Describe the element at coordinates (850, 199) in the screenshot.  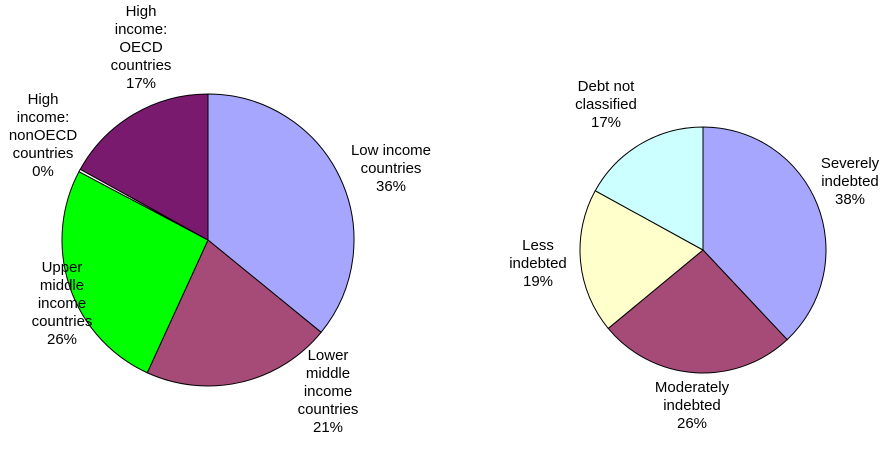
I see `debt-pct-severely-indebted: 38%` at that location.